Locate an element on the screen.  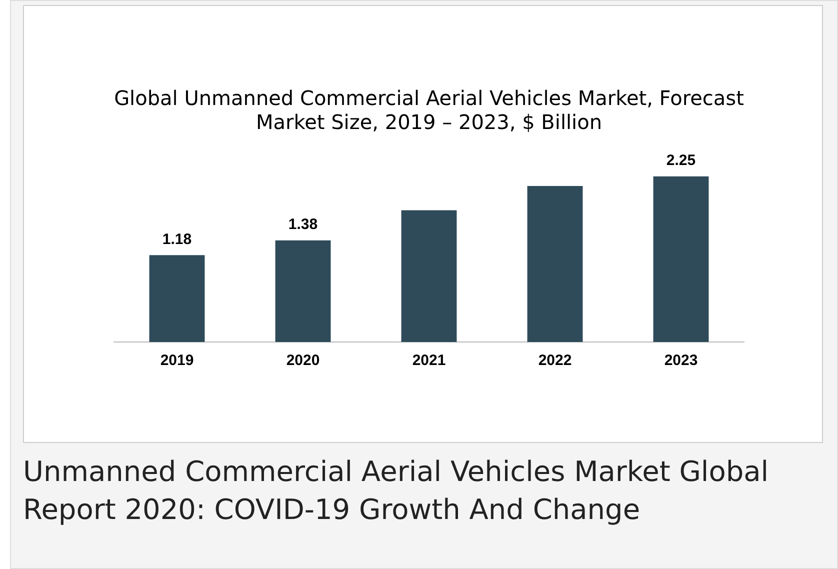
x-tick-label: 2019 is located at coordinates (177, 361).